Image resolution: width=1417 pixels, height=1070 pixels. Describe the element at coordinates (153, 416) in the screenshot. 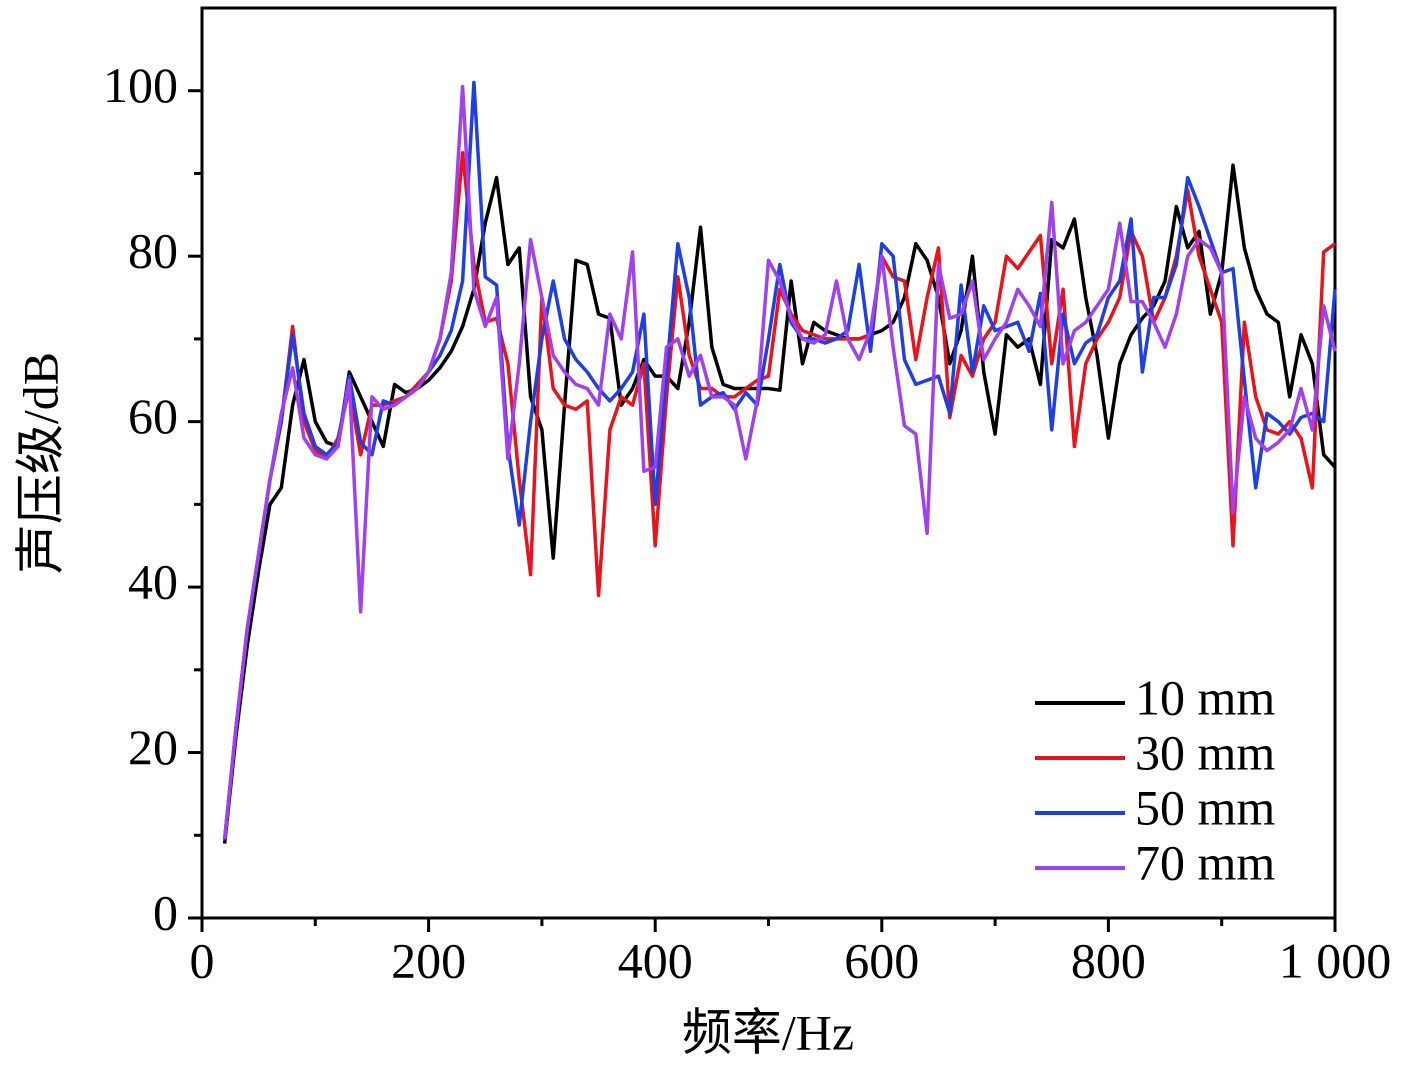

I see `y-tick-label: 60` at that location.